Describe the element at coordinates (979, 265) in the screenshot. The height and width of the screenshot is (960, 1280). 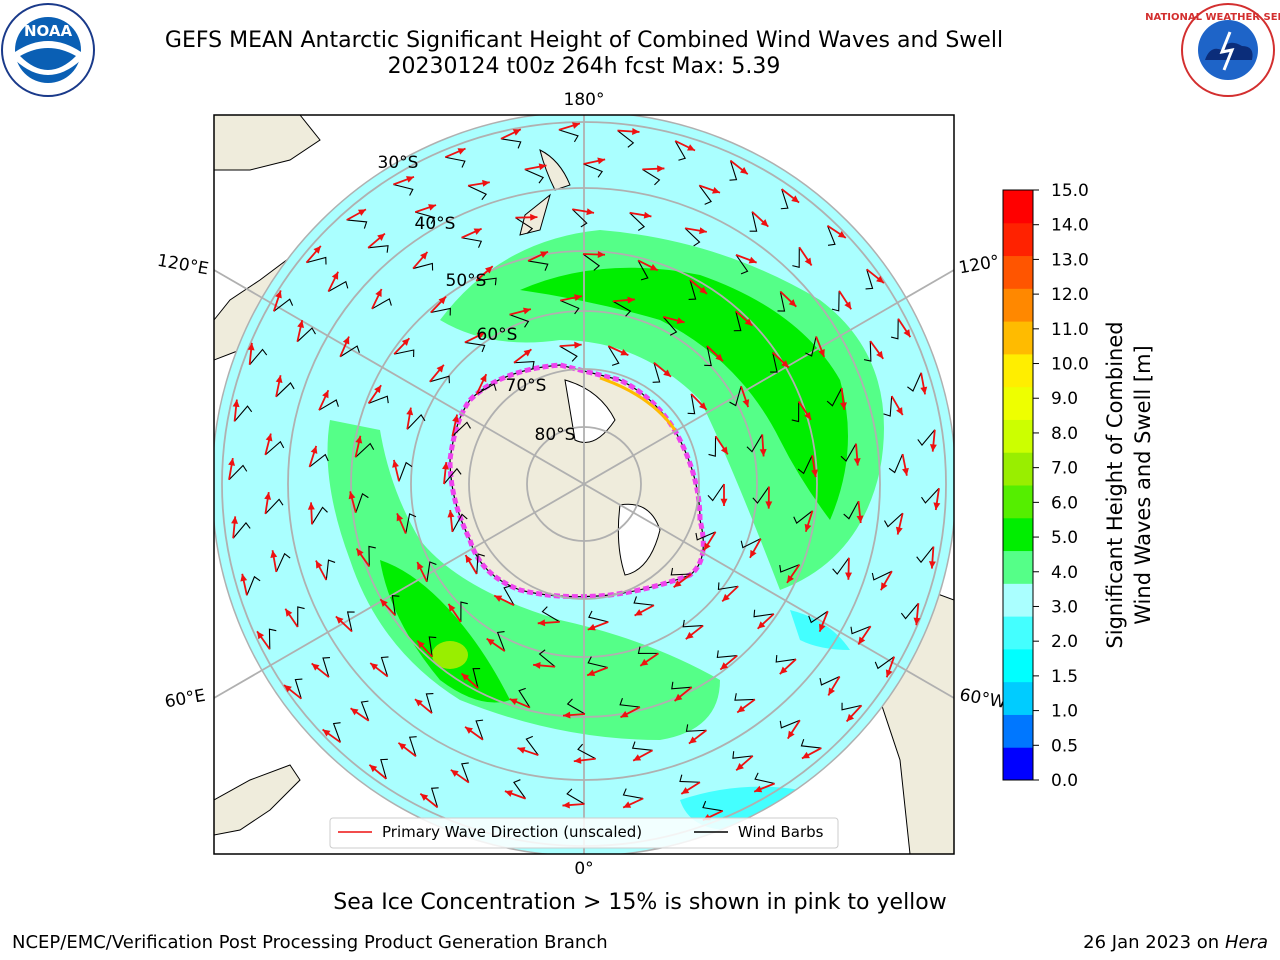
I see `lon-label-120w: 120°` at that location.